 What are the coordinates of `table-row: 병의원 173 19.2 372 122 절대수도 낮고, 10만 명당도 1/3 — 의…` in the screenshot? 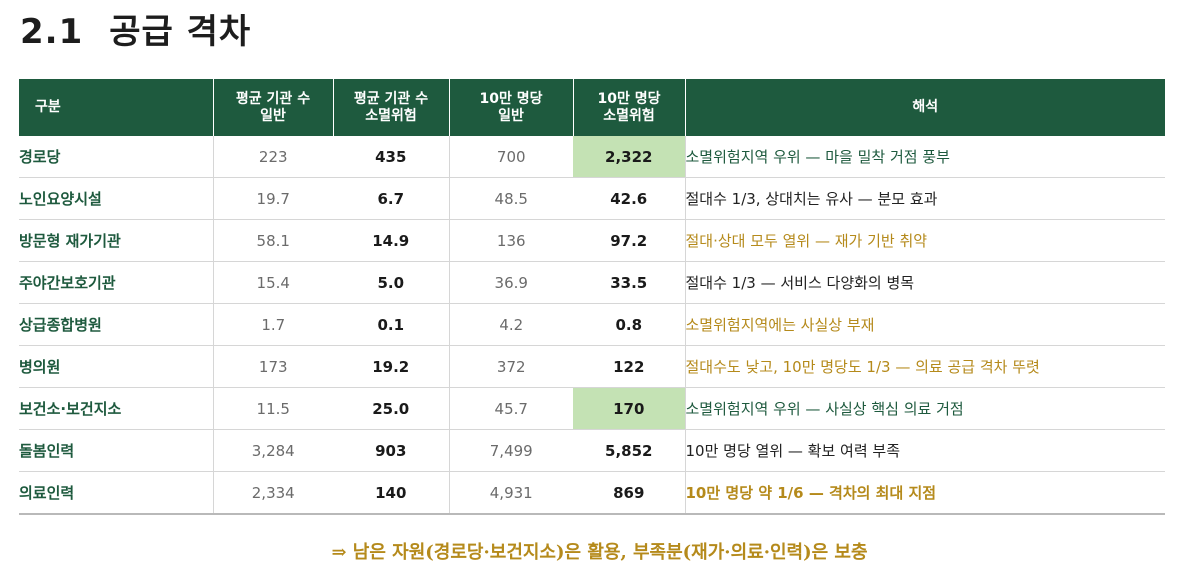 It's located at (592, 366).